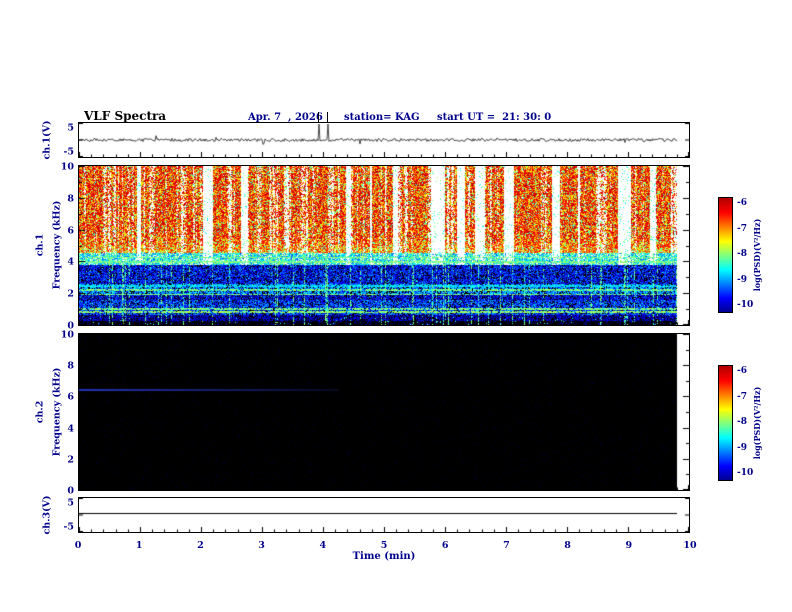 Image resolution: width=792 pixels, height=612 pixels. Describe the element at coordinates (757, 423) in the screenshot. I see `ch2-colorbar-label: log(PSD)(V²/Hz)` at that location.